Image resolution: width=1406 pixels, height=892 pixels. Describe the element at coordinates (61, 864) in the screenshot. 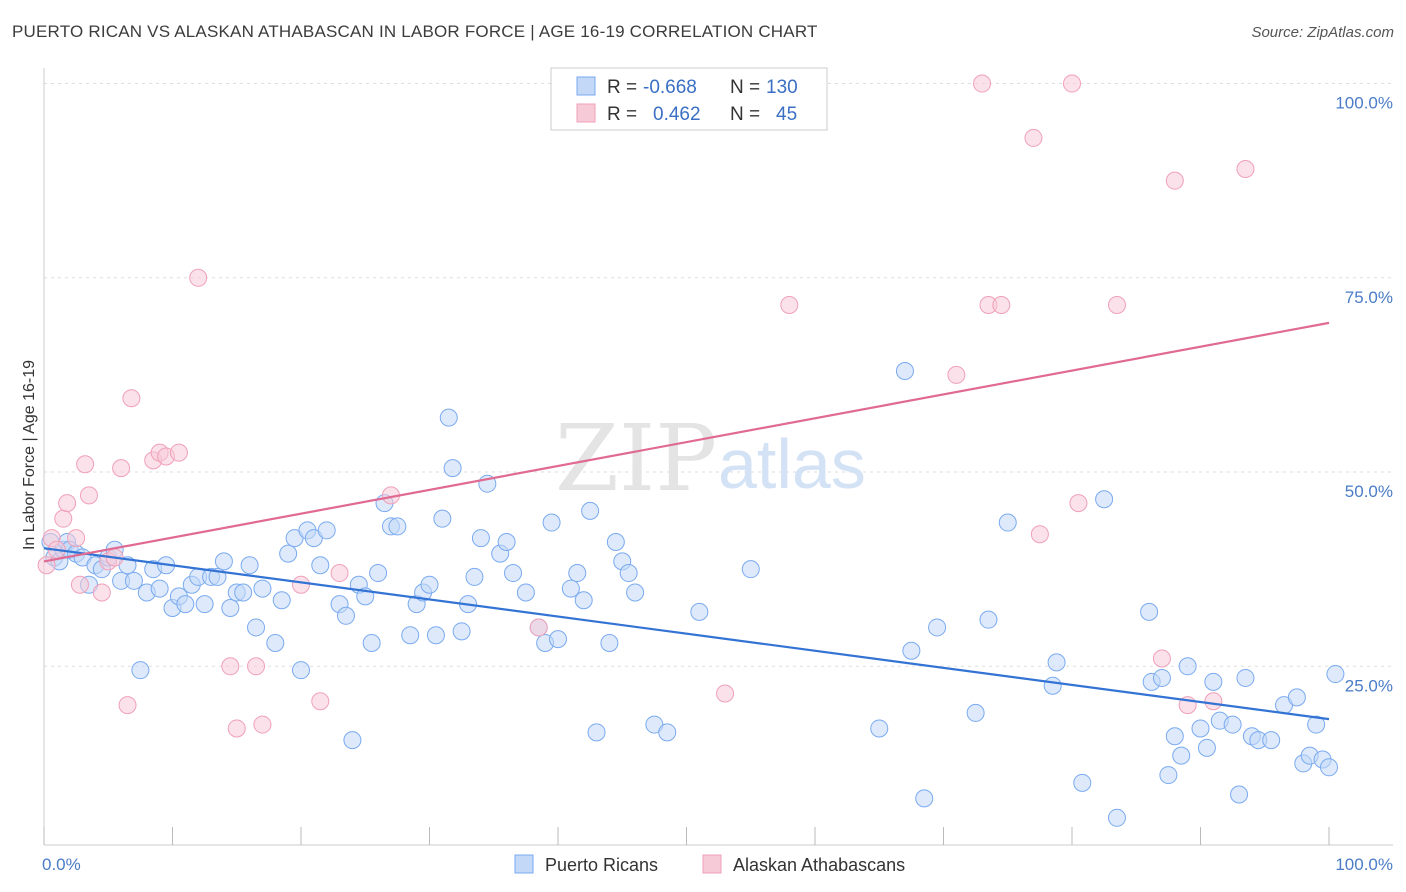

I see `x-tick-label-min: 0.0%` at that location.